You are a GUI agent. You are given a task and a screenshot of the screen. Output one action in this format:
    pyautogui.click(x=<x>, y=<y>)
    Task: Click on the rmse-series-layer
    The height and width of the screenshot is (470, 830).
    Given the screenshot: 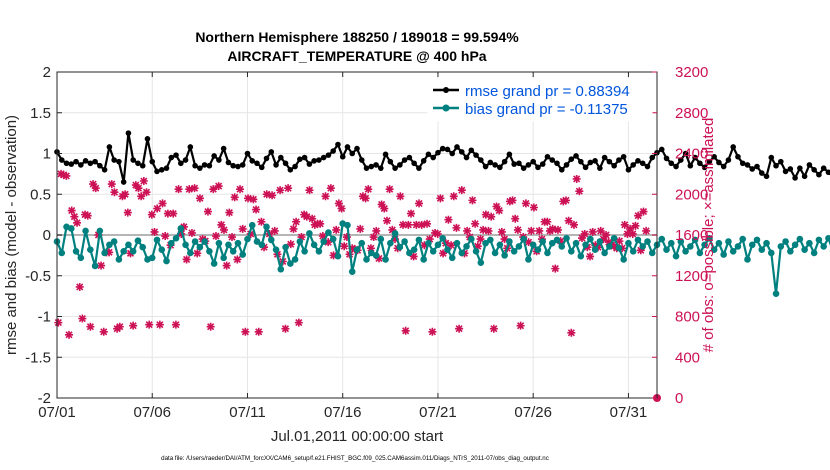 What is the action you would take?
    pyautogui.click(x=442, y=157)
    